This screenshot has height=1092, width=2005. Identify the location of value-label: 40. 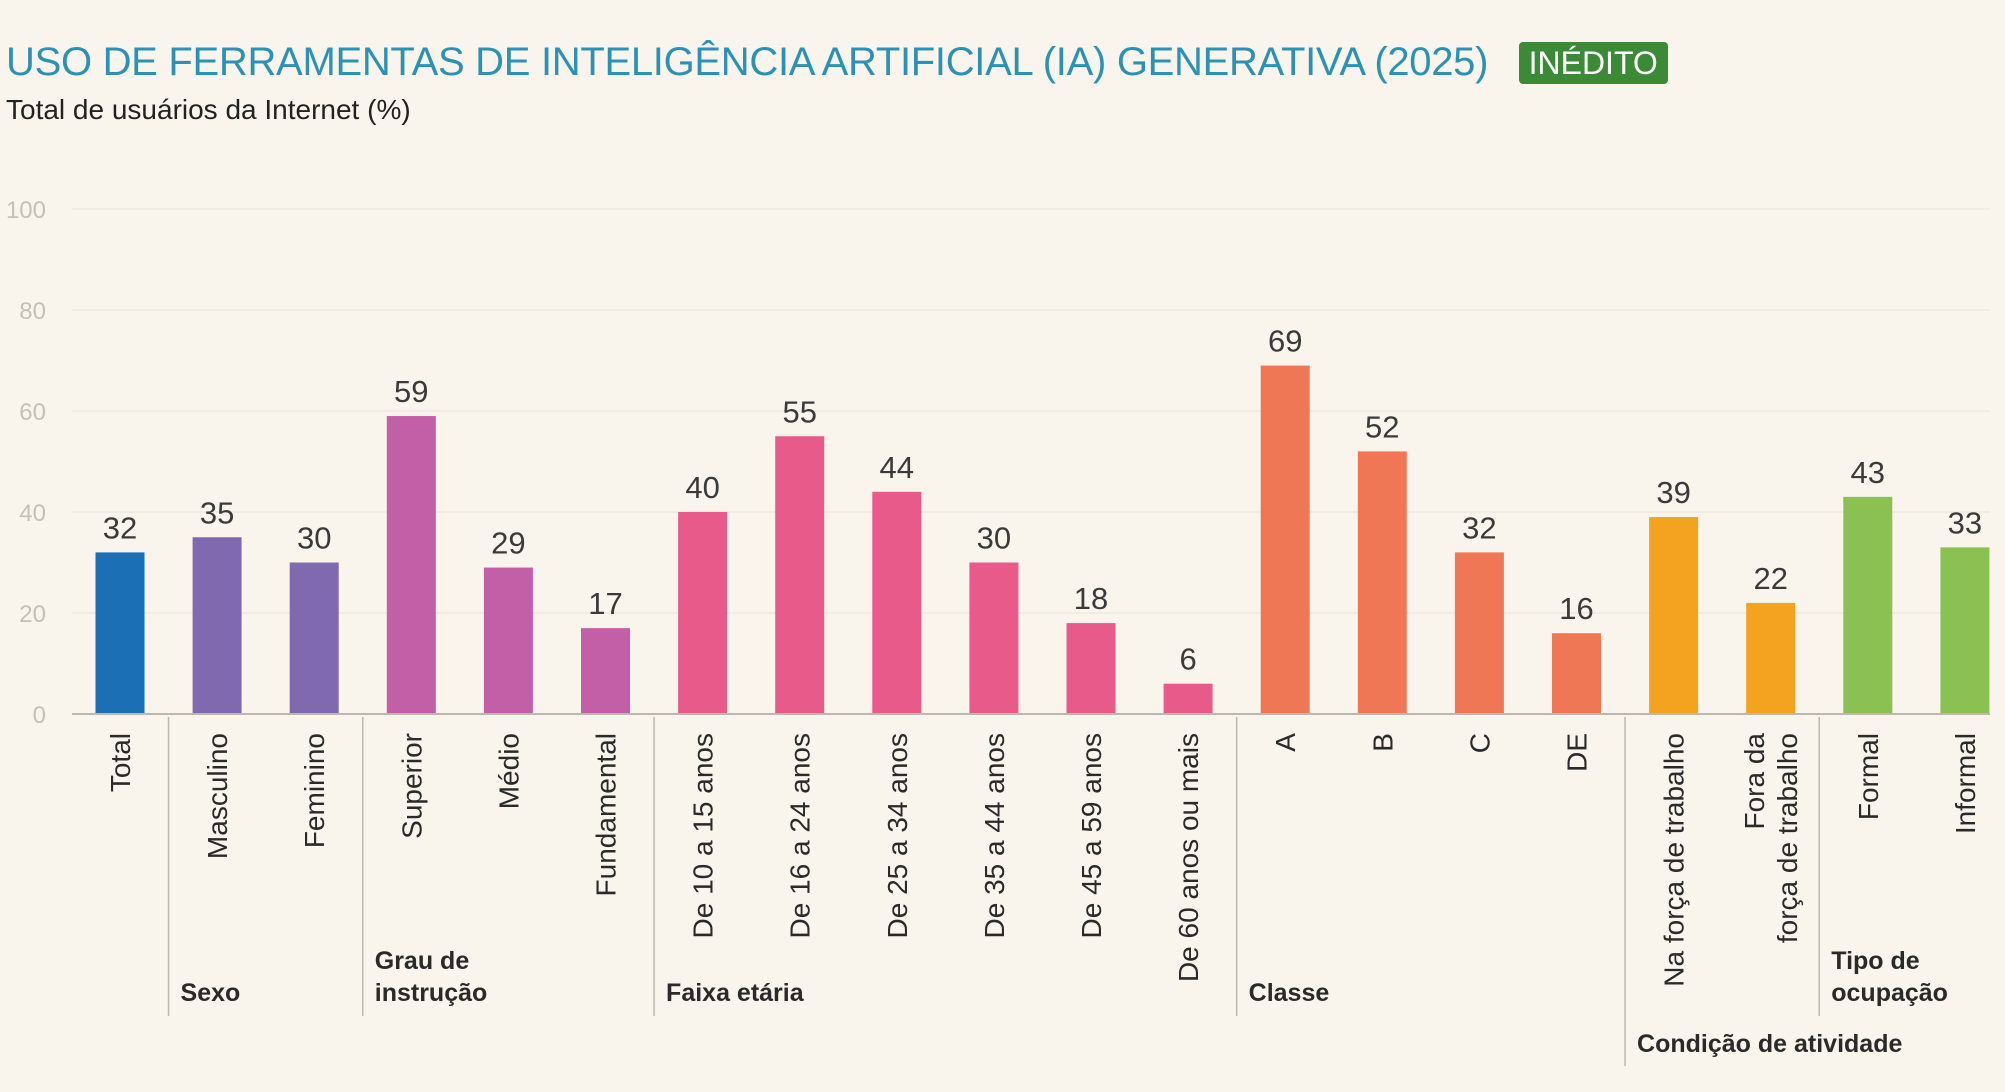
(702, 487).